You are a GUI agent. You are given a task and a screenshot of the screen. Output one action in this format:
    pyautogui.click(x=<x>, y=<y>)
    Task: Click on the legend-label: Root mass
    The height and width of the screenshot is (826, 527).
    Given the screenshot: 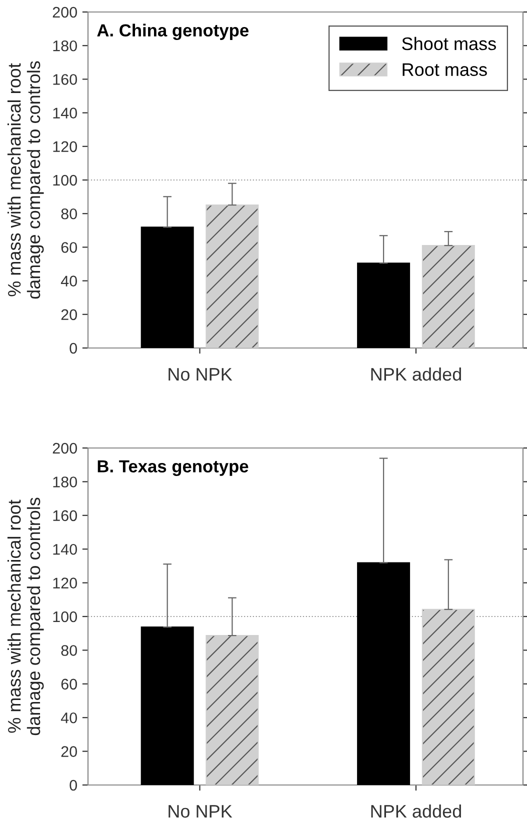 What is the action you would take?
    pyautogui.click(x=444, y=69)
    